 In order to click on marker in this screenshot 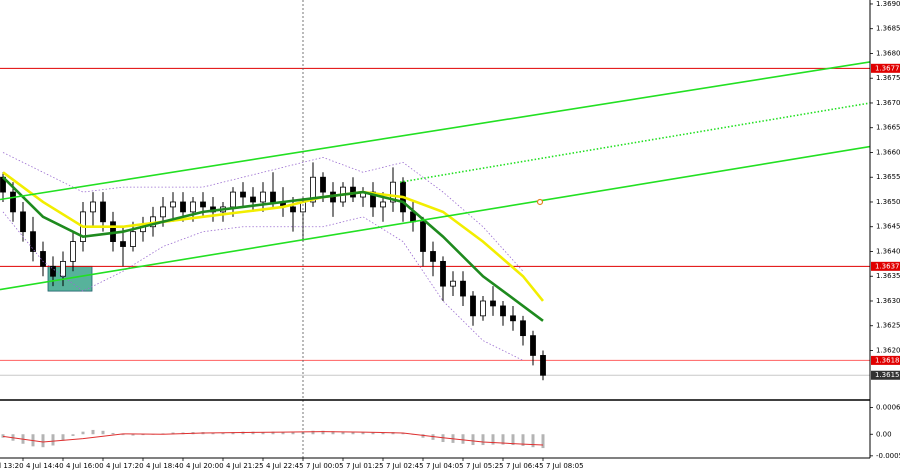, I will do `click(540, 202)`.